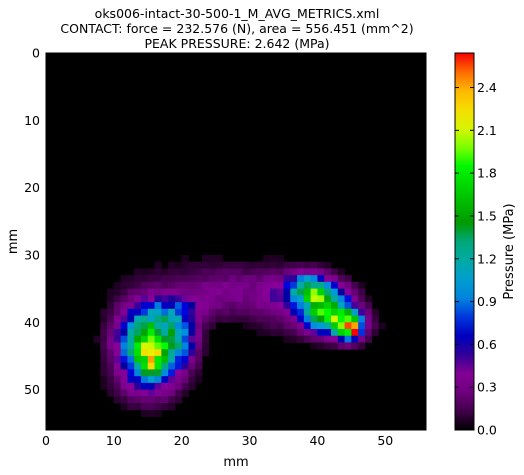 This screenshot has width=524, height=475. Describe the element at coordinates (237, 43) in the screenshot. I see `chart-title-line-3: PEAK PRESSURE: 2.642 (MPa)` at that location.